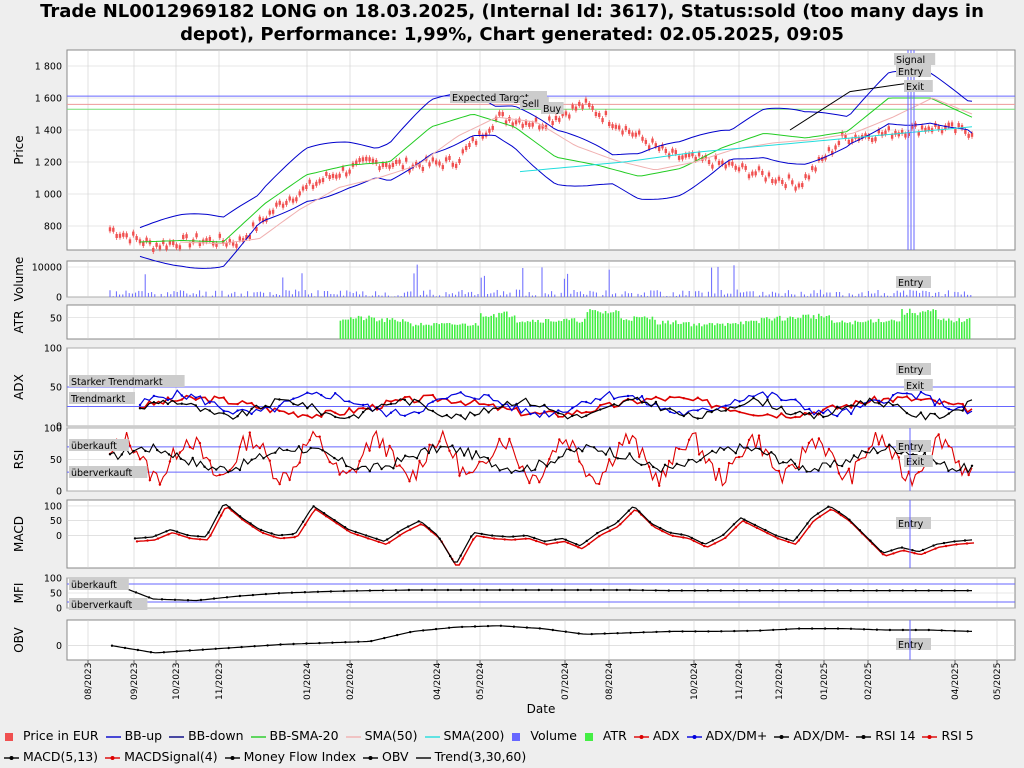  Describe the element at coordinates (998, 681) in the screenshot. I see `xtick-label: 05/2025` at that location.